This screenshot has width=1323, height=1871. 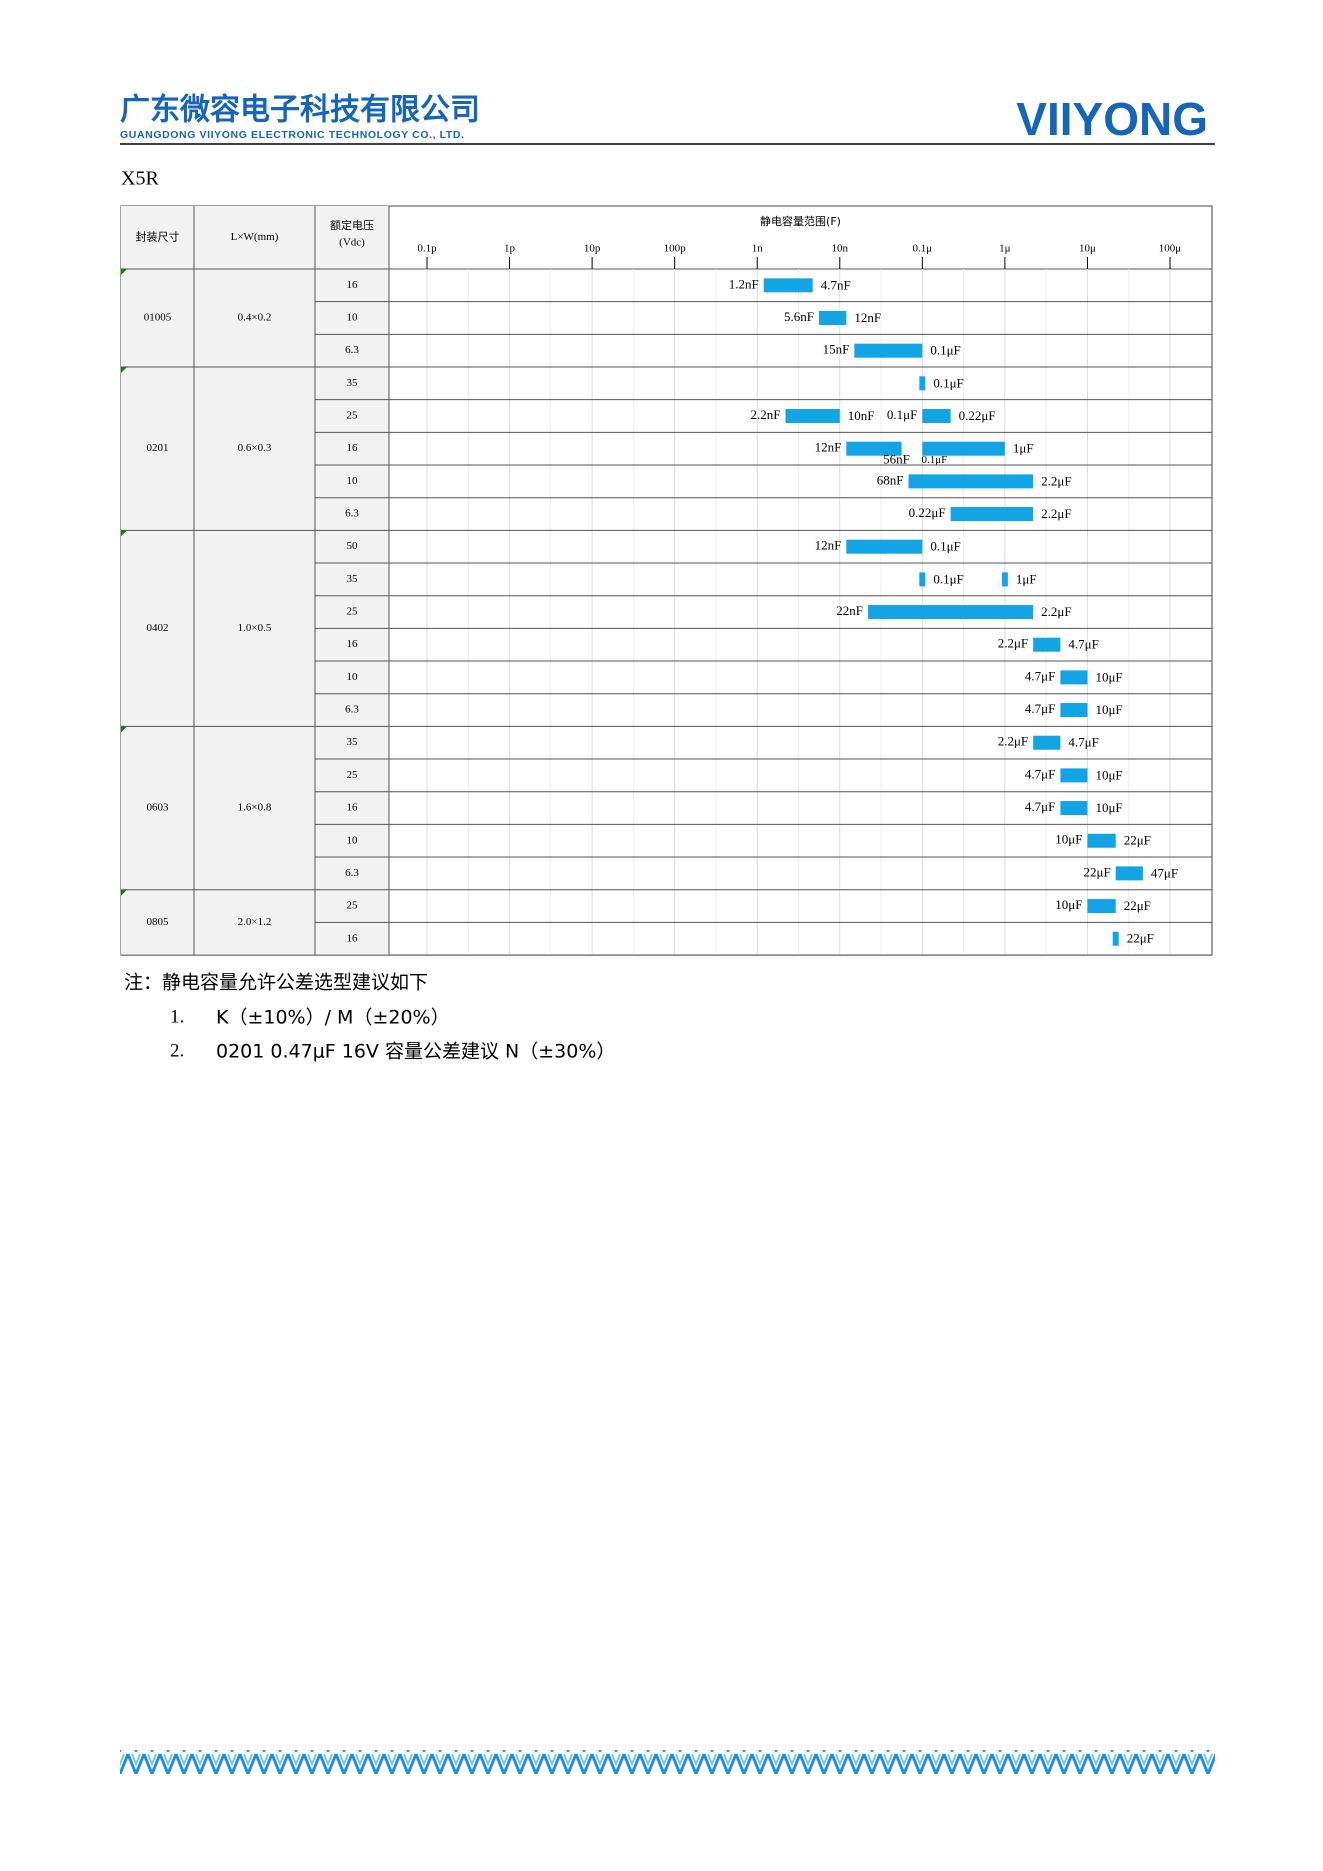 I want to click on column-header: 静电容量范围(F), so click(x=800, y=221).